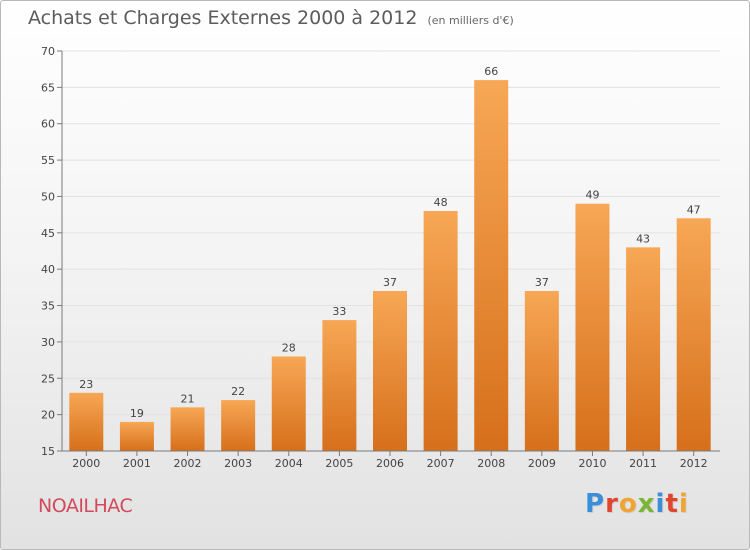 The width and height of the screenshot is (750, 550). What do you see at coordinates (48, 233) in the screenshot?
I see `y-tick-label: 45` at bounding box center [48, 233].